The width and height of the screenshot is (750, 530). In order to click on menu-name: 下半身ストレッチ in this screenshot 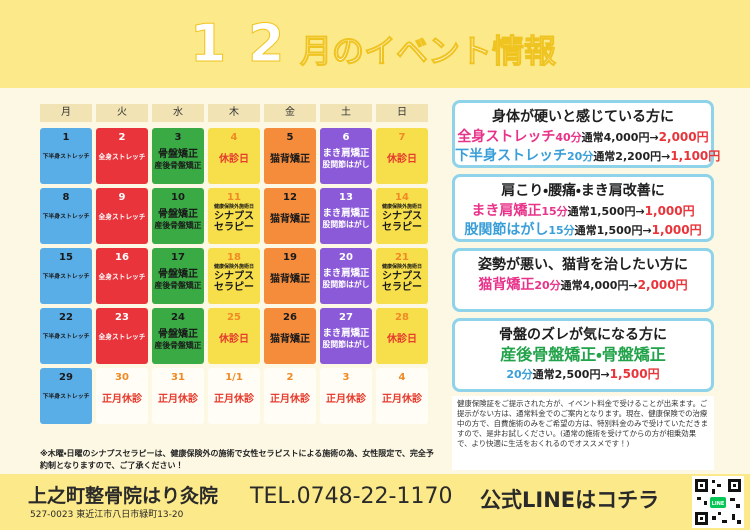, I will do `click(511, 156)`.